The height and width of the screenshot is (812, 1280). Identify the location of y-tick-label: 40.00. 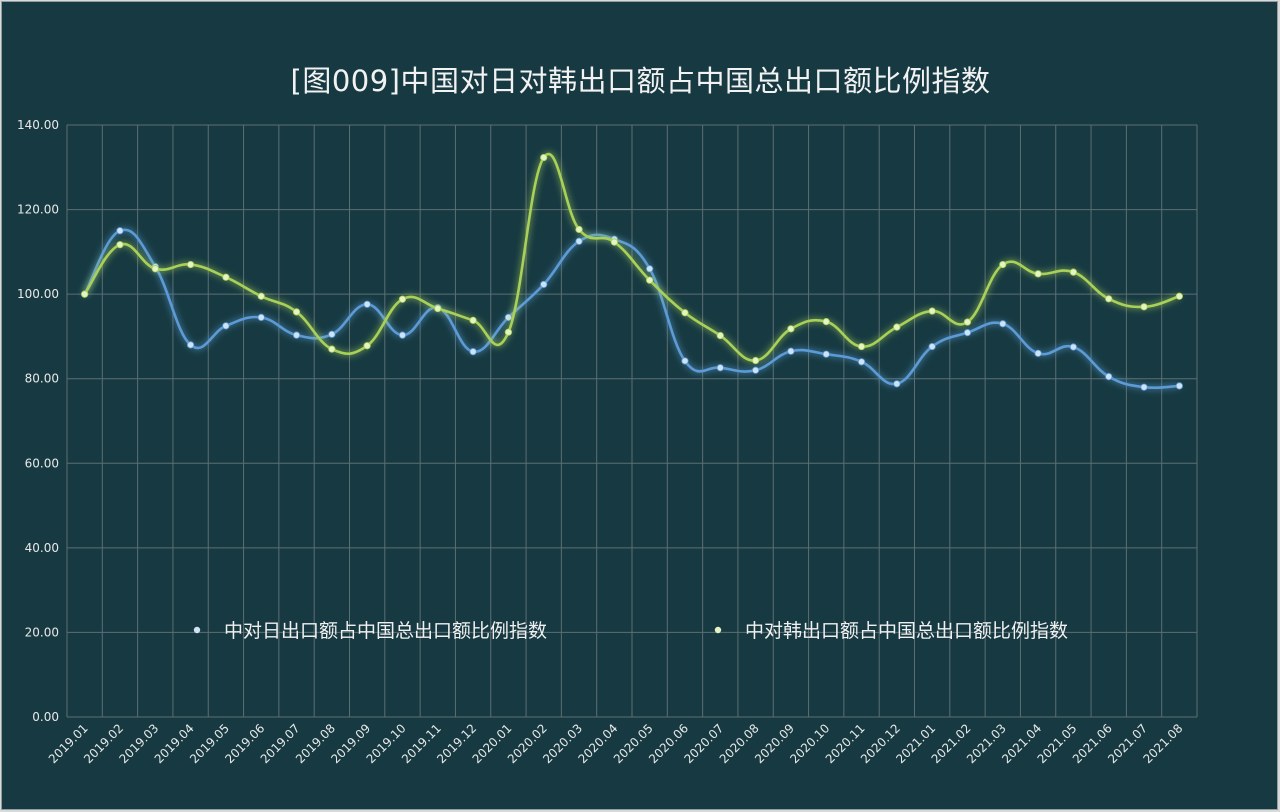
(42, 548).